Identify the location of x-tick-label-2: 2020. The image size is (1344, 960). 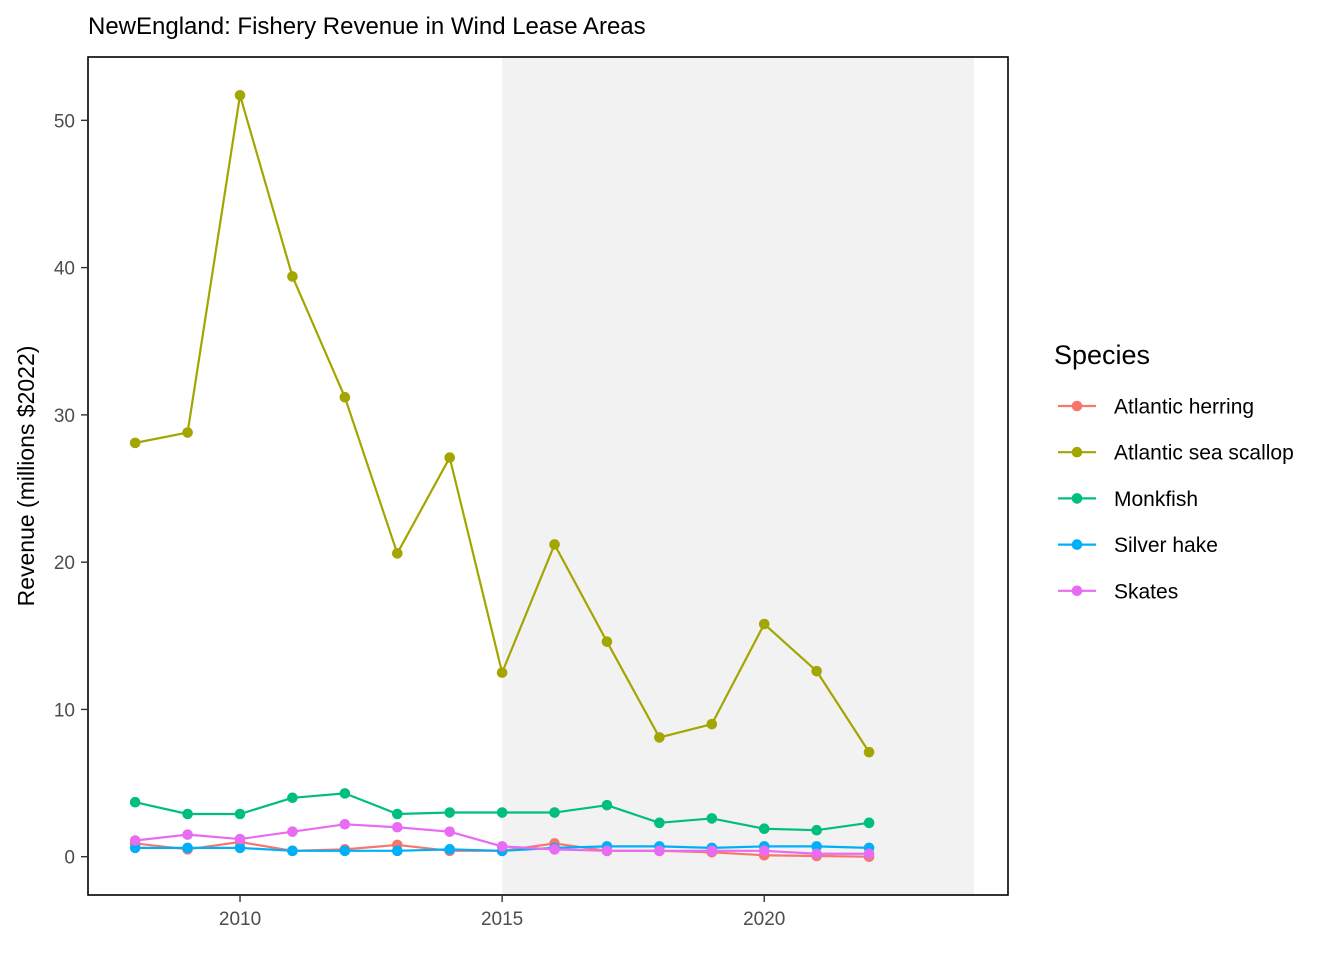
(764, 919).